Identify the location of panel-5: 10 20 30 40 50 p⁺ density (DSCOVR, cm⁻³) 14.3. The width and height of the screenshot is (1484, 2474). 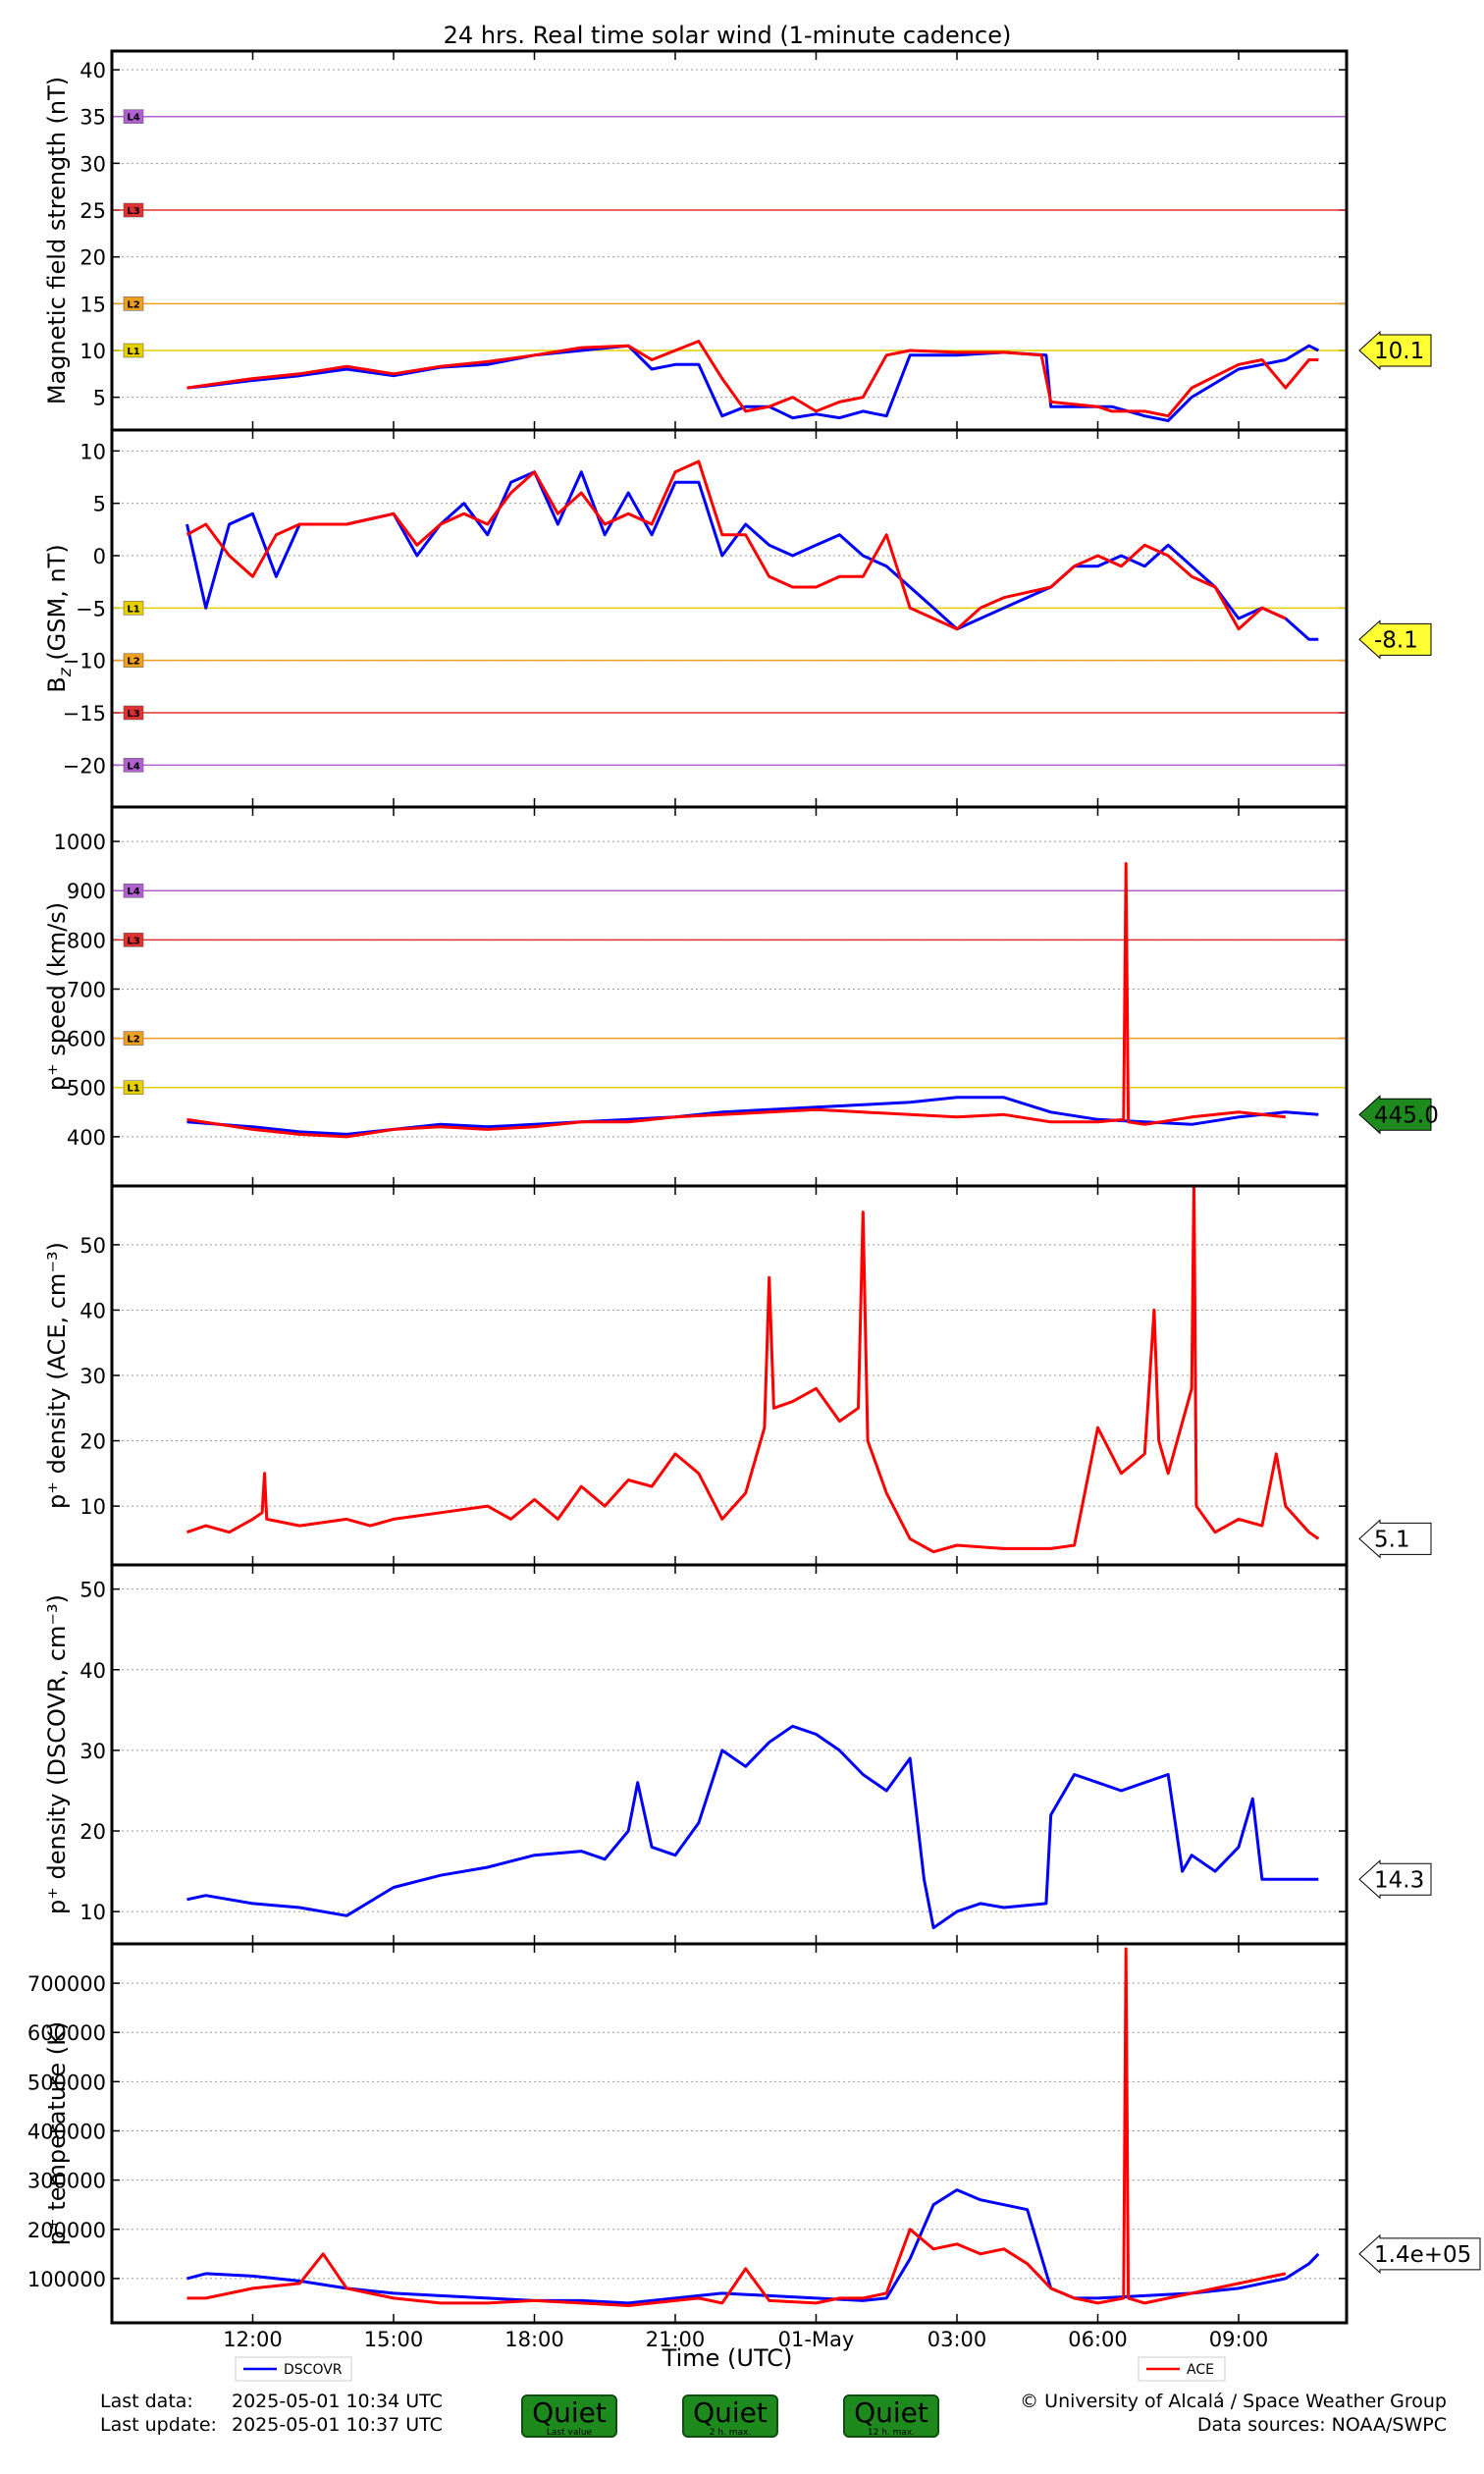
(737, 1754).